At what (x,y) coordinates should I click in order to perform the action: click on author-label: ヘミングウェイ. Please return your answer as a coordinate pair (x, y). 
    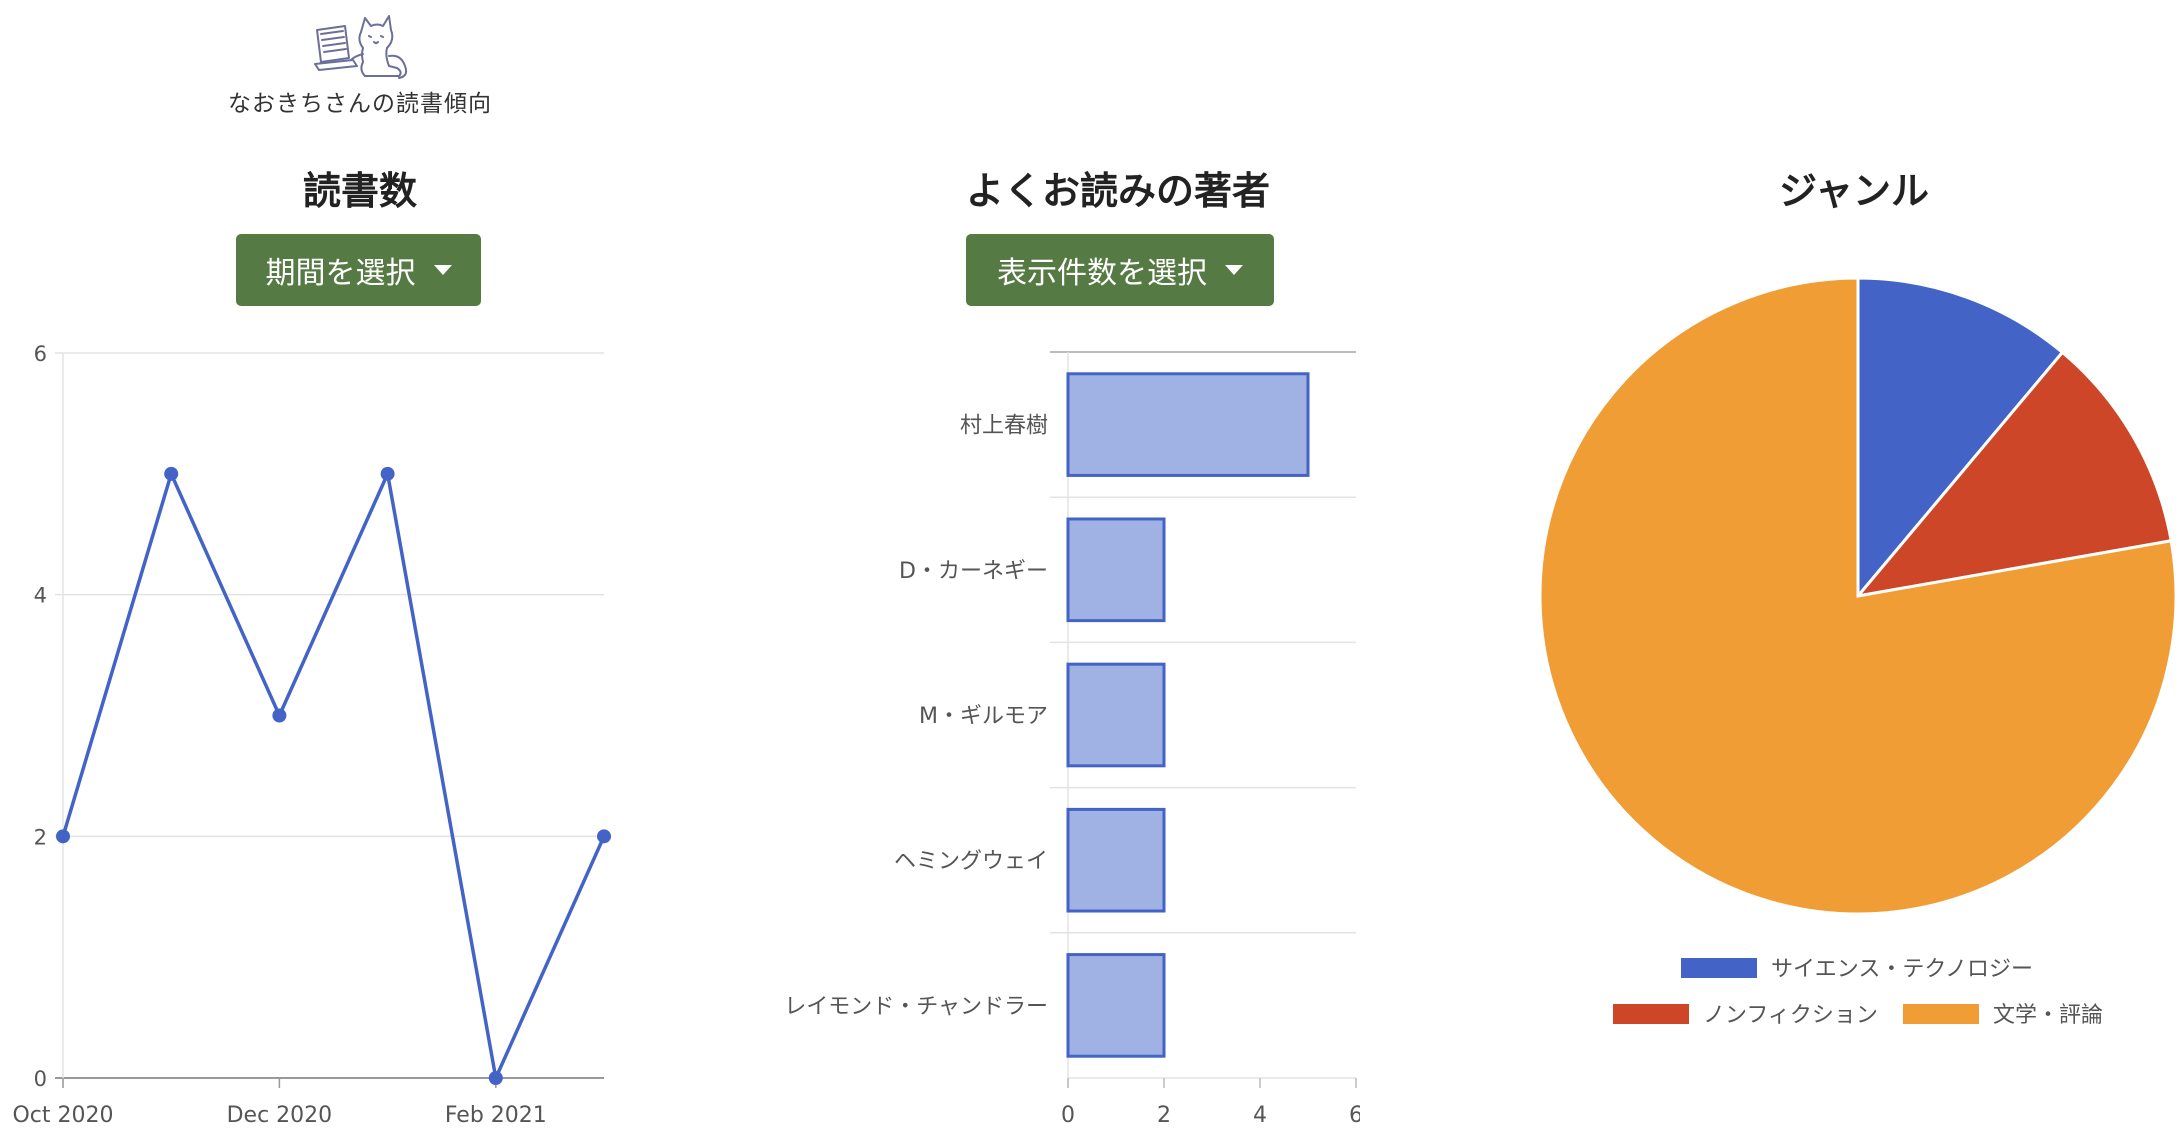
    Looking at the image, I should click on (971, 861).